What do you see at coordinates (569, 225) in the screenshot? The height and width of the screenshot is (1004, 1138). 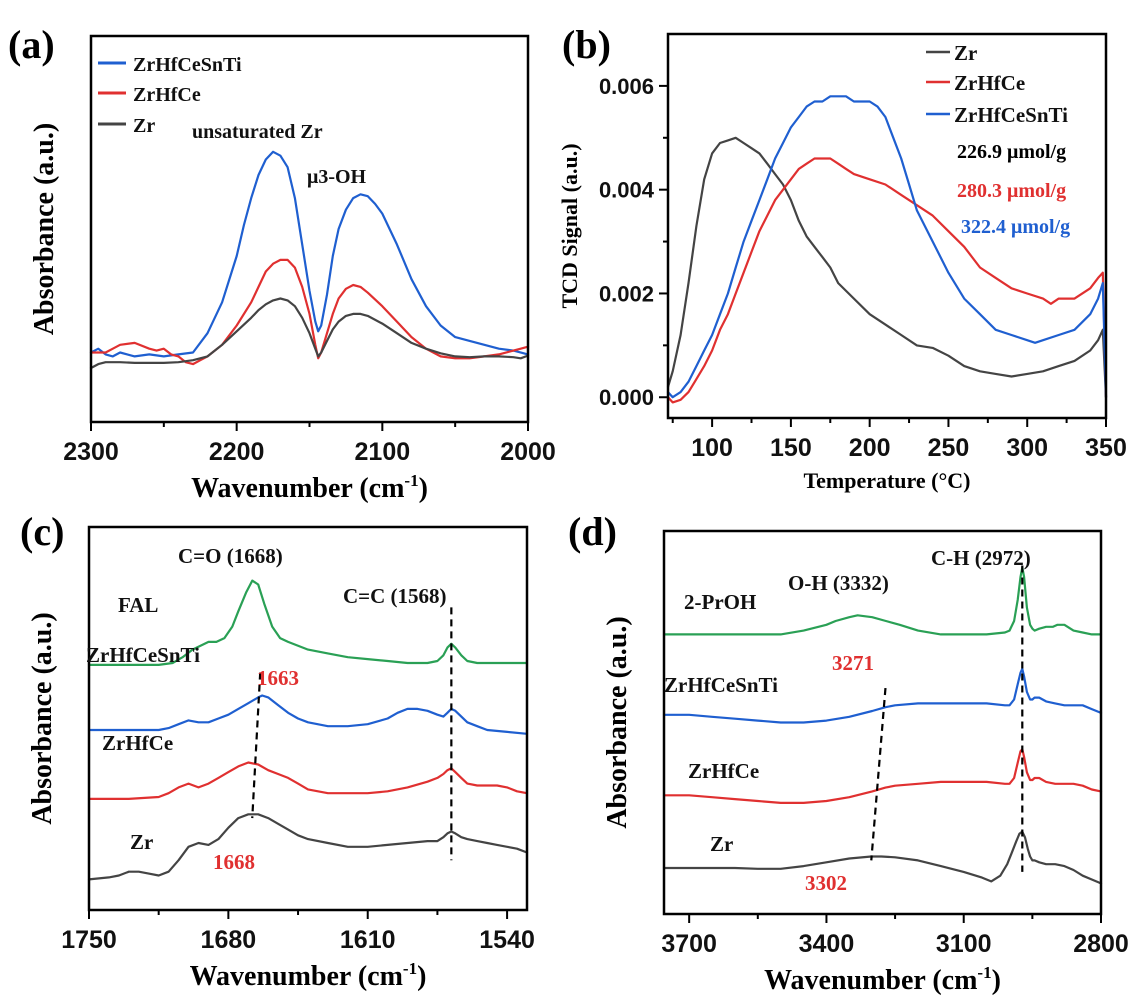 I see `y-axis-label: TCD Signal (a.u.)` at bounding box center [569, 225].